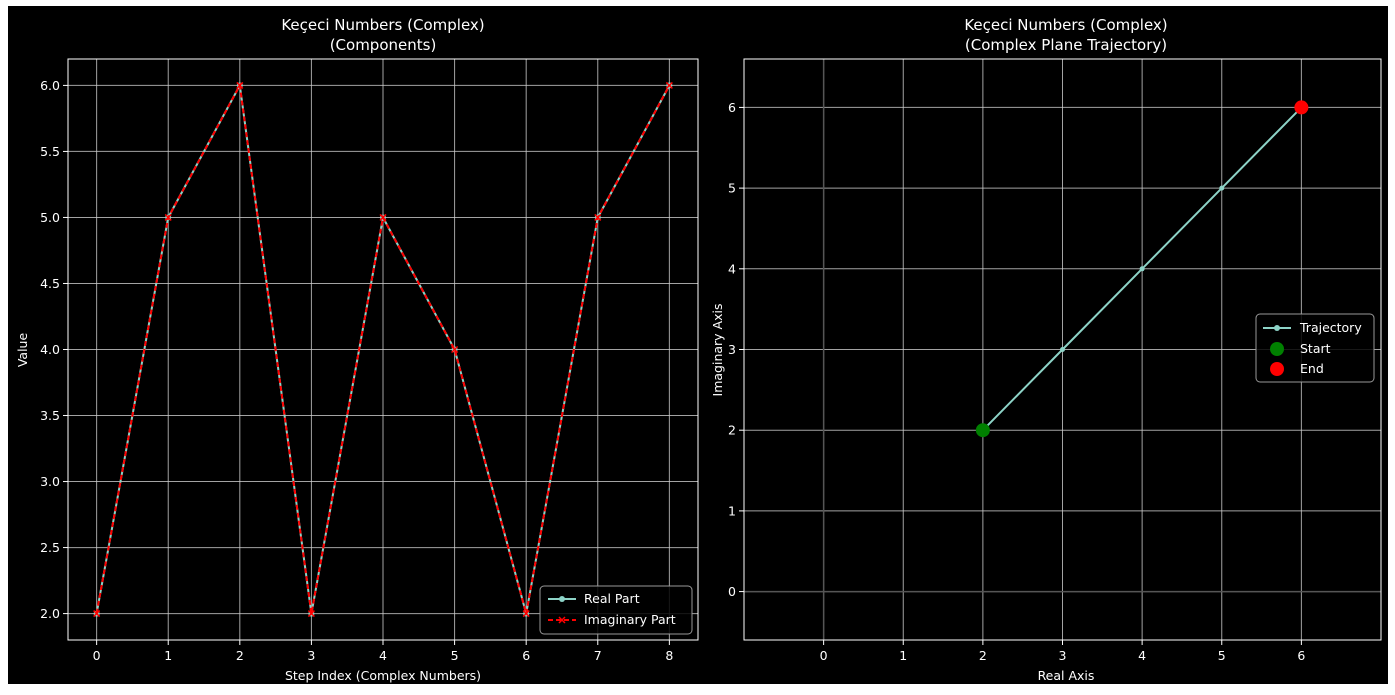  What do you see at coordinates (732, 430) in the screenshot?
I see `trajectory-y-tick-label: 2` at bounding box center [732, 430].